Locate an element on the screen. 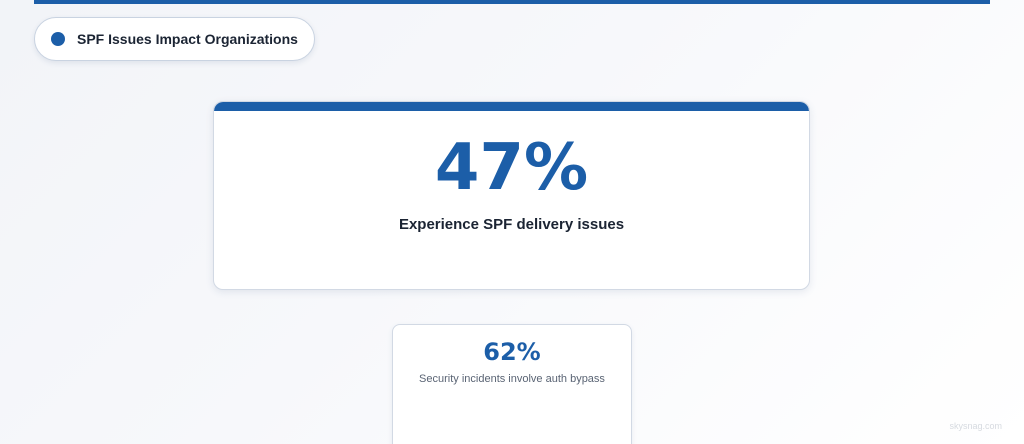 This screenshot has width=1024, height=444. top-accent-bar is located at coordinates (512, 2).